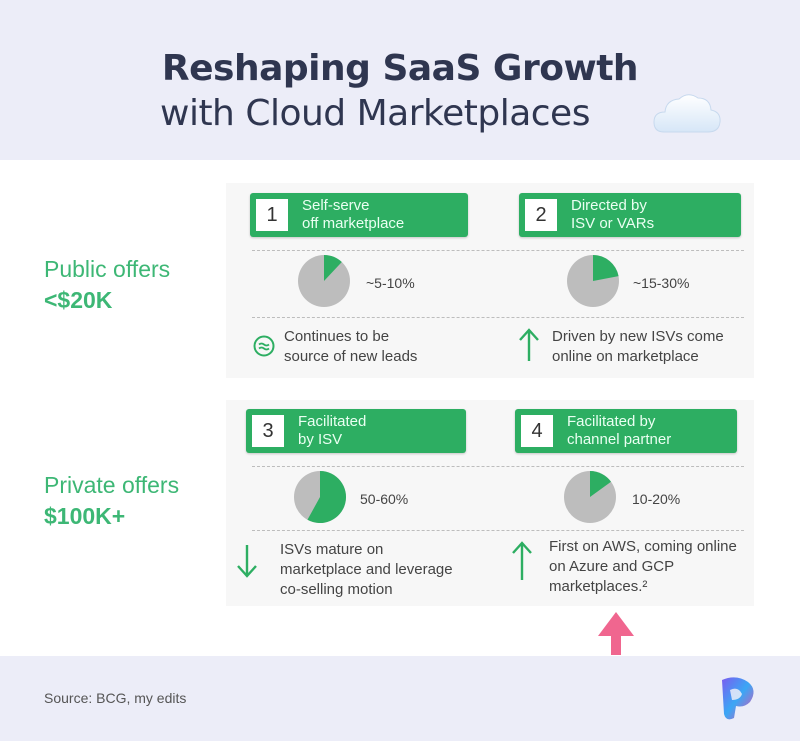  Describe the element at coordinates (268, 431) in the screenshot. I see `card-3-number: 3` at that location.